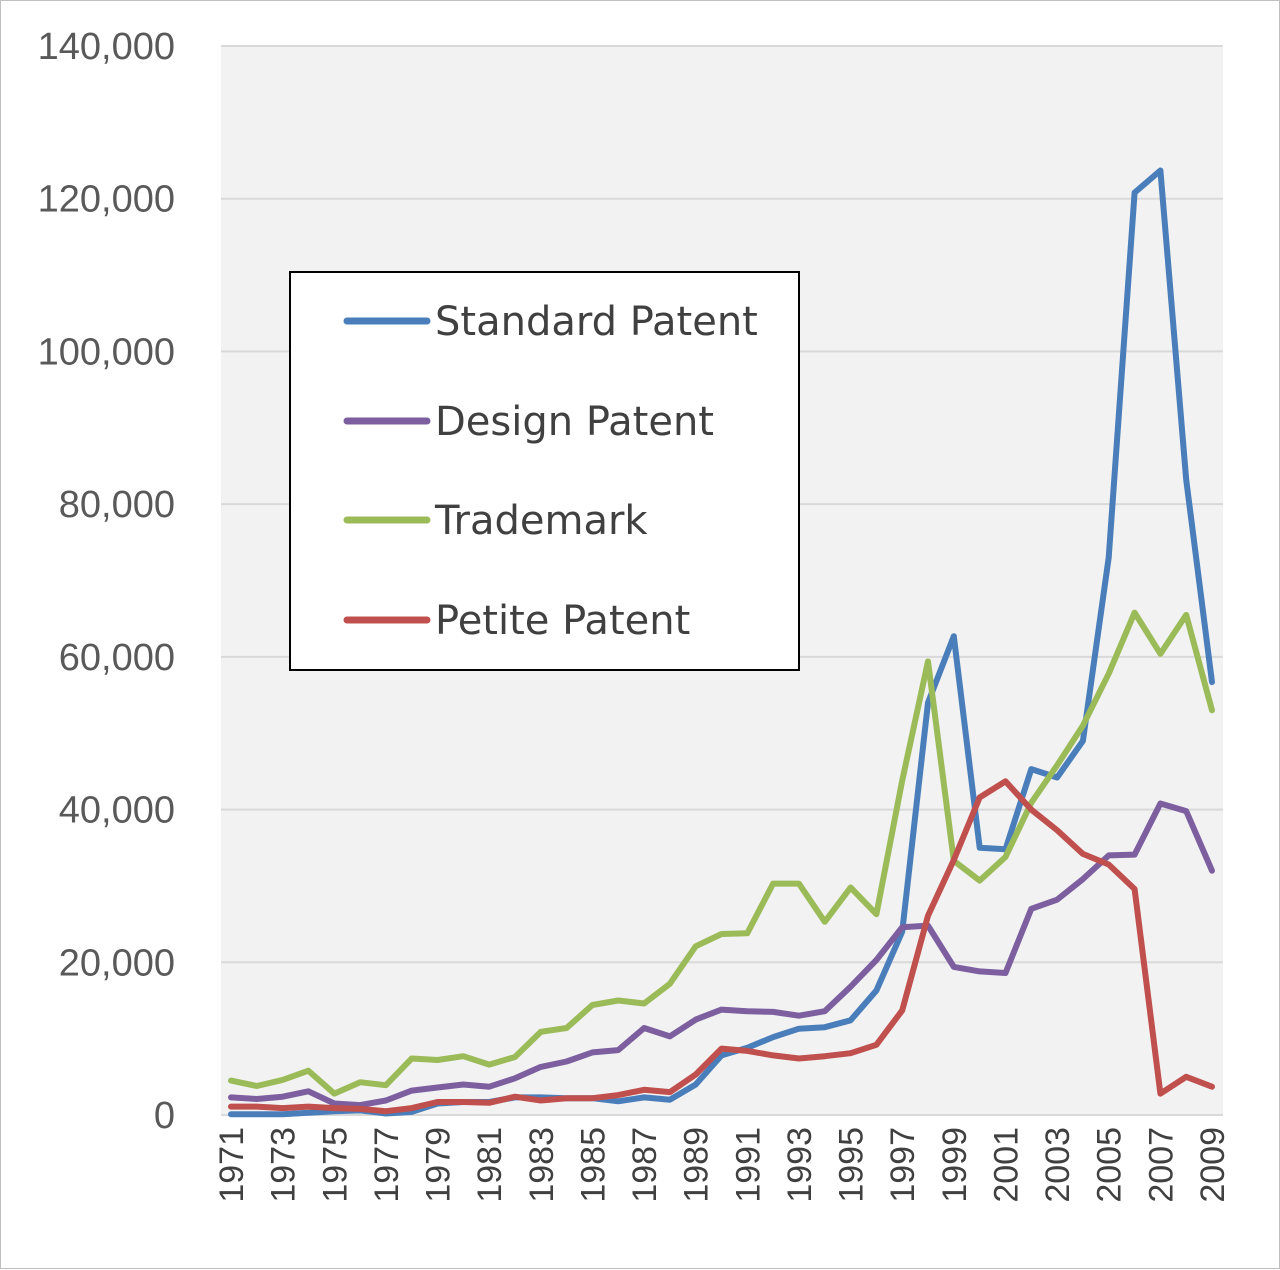  What do you see at coordinates (697, 1165) in the screenshot?
I see `x-tick-label: 1989` at bounding box center [697, 1165].